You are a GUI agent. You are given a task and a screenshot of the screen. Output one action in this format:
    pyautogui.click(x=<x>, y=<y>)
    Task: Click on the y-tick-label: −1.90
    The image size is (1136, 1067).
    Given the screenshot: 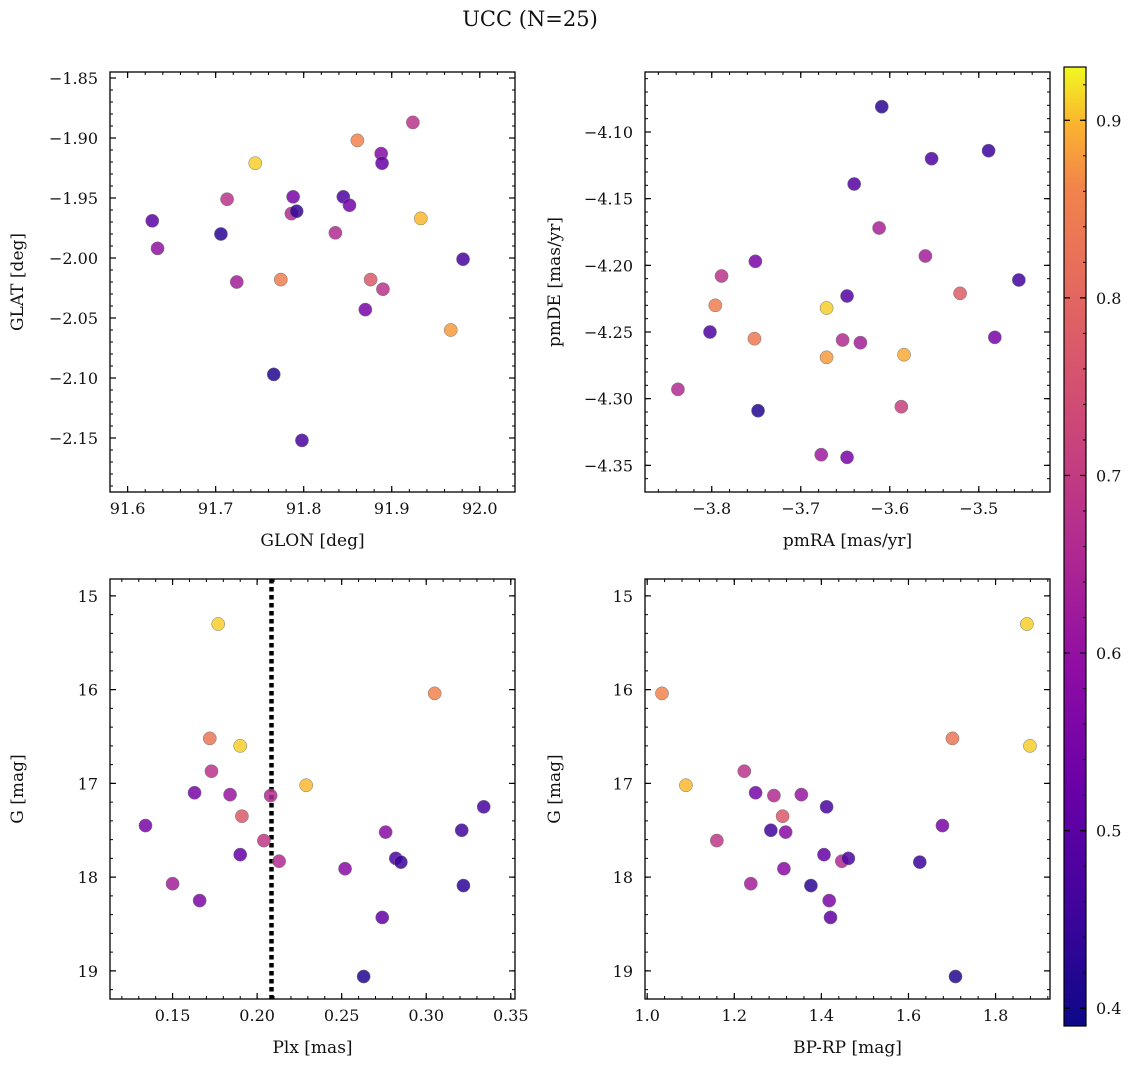 What is the action you would take?
    pyautogui.click(x=73, y=138)
    